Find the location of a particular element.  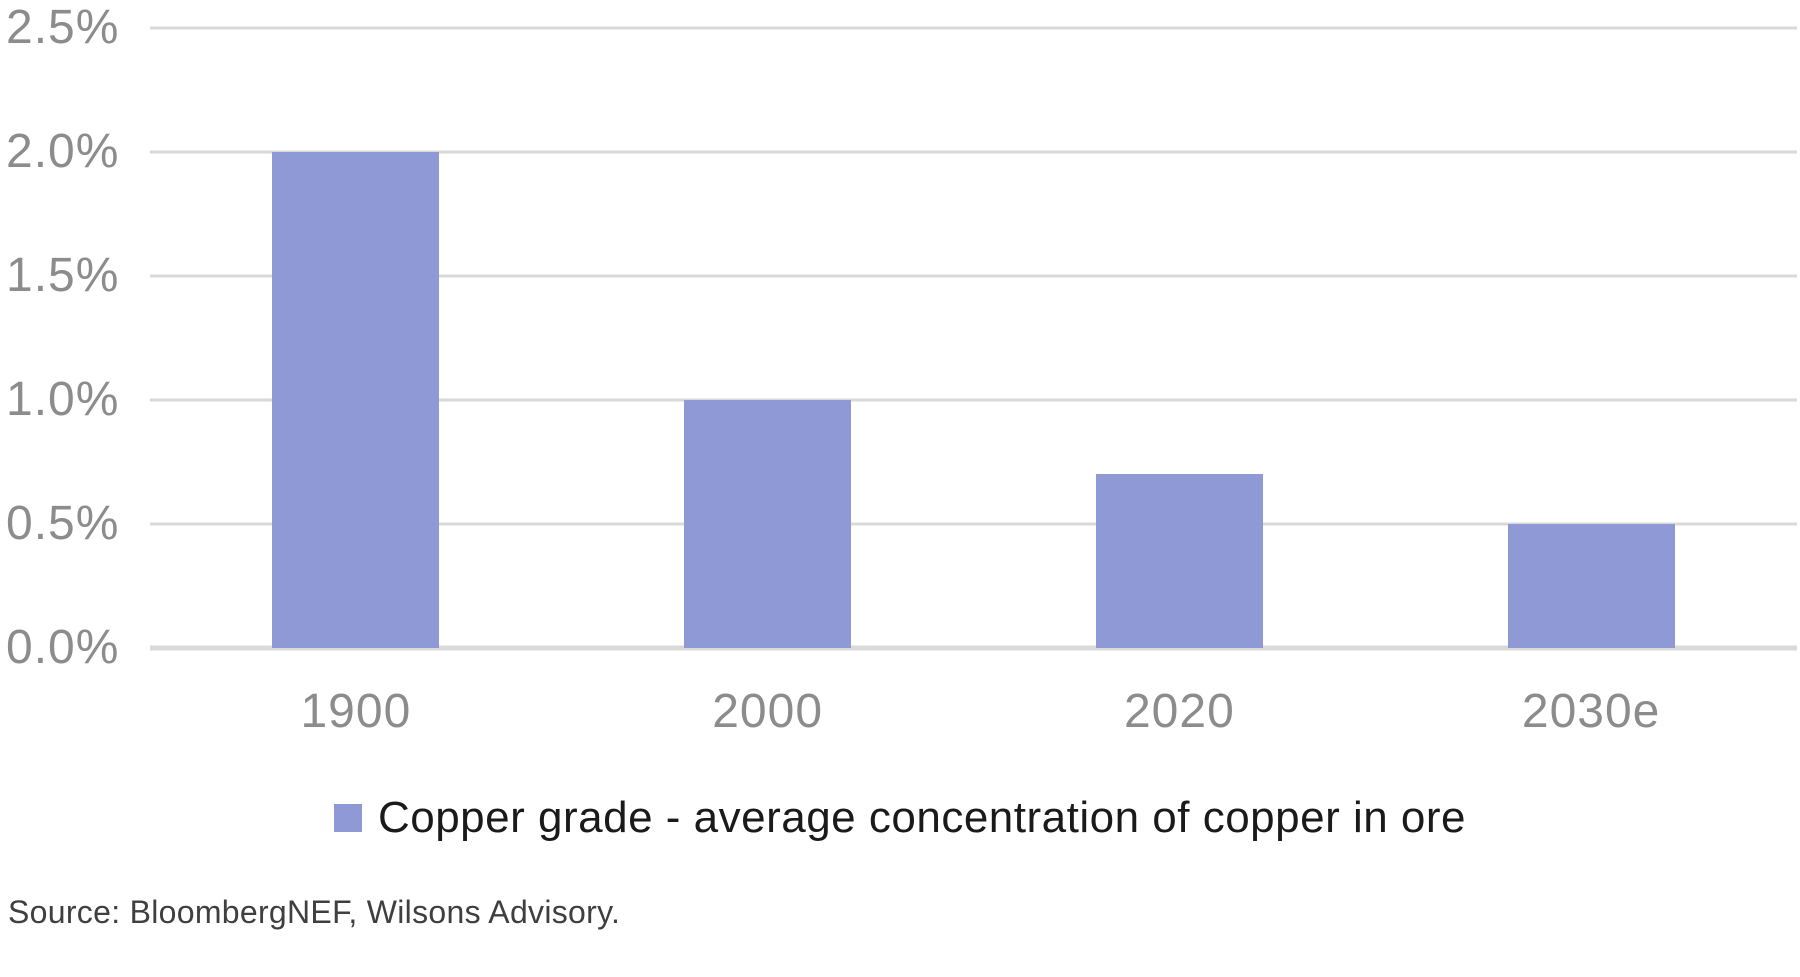

x-axis-tick-label: 2000 is located at coordinates (768, 711).